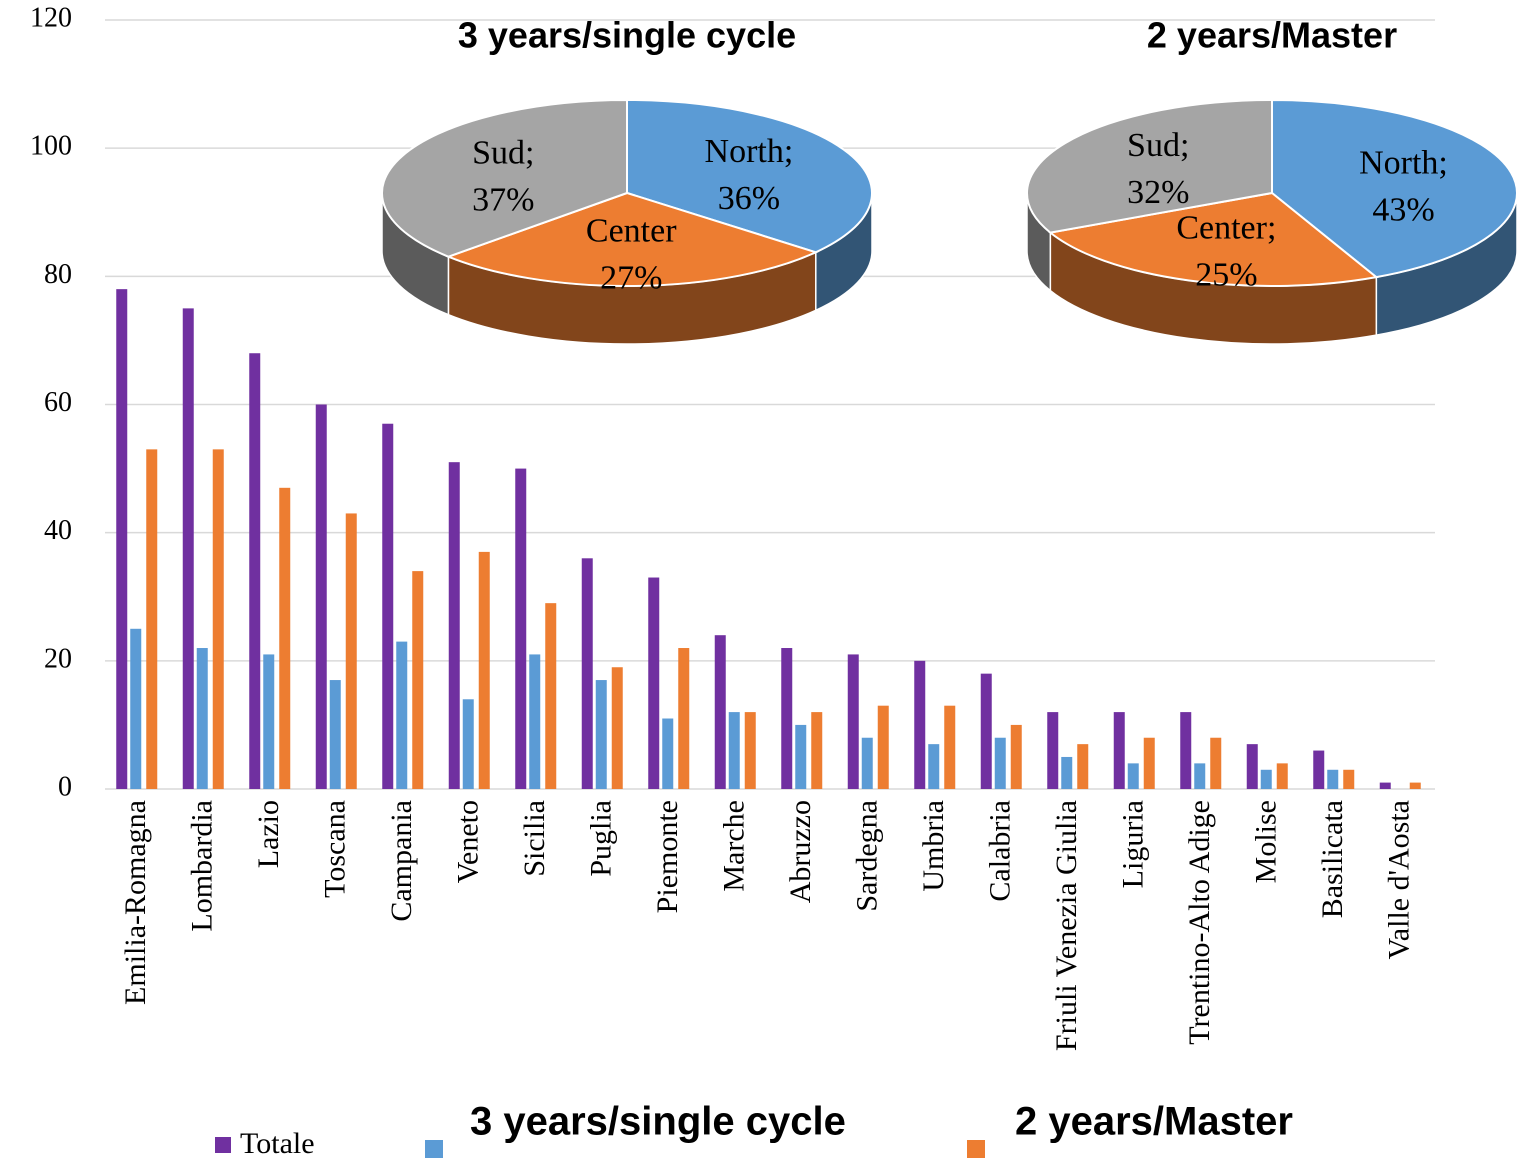  I want to click on x-tick-label: Marche, so click(734, 846).